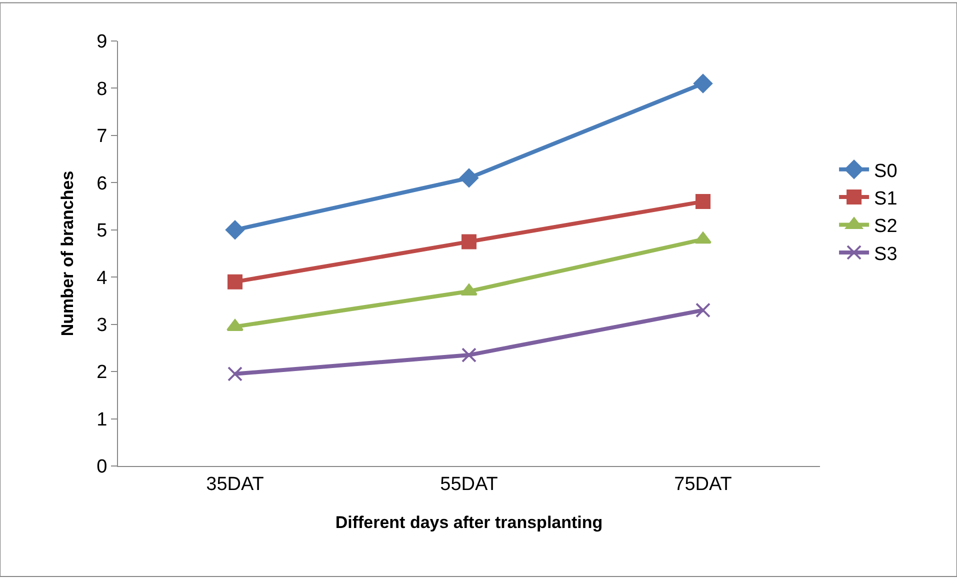 This screenshot has height=579, width=957. Describe the element at coordinates (886, 171) in the screenshot. I see `legend-label: S0` at that location.